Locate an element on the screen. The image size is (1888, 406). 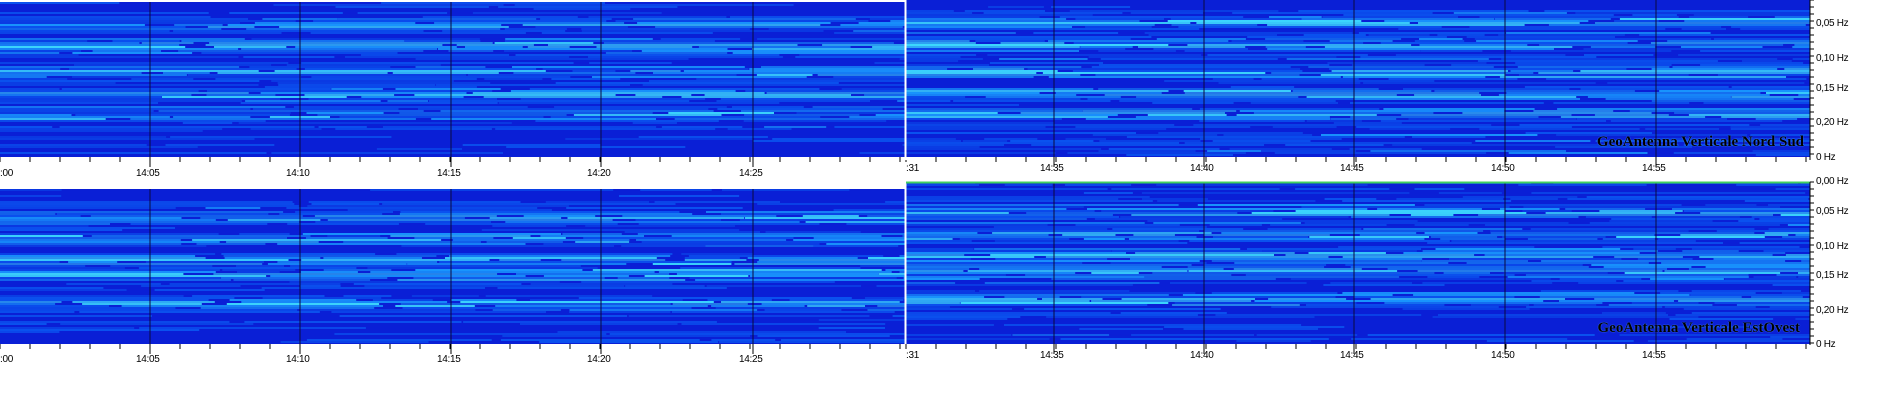
y-tick-label: 0 Hz is located at coordinates (1826, 344).